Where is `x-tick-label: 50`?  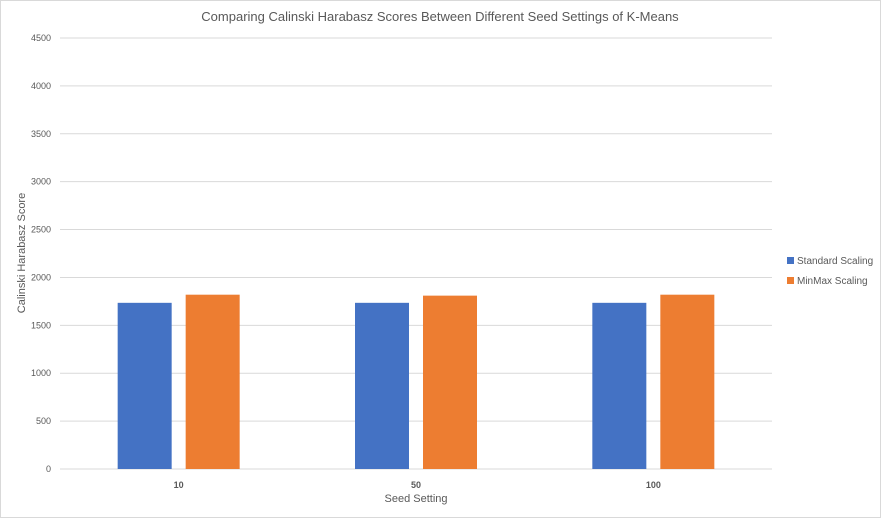 x-tick-label: 50 is located at coordinates (416, 485).